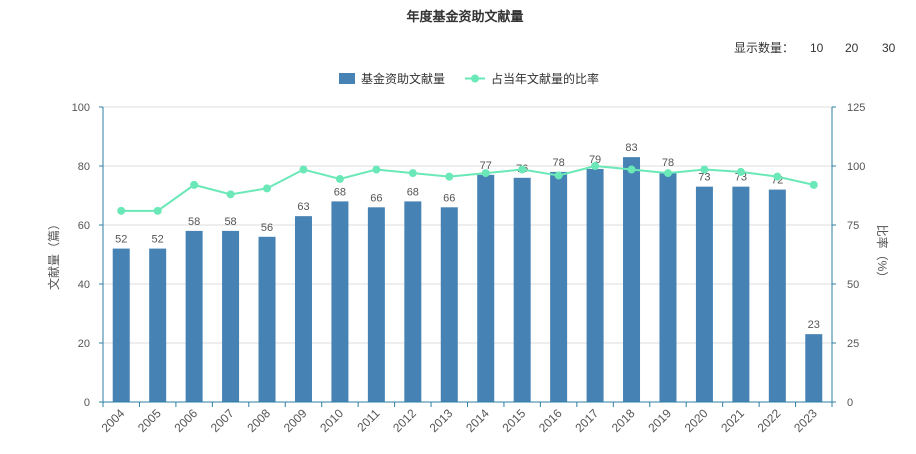 The image size is (916, 454). I want to click on x-tick-label: 2016, so click(550, 420).